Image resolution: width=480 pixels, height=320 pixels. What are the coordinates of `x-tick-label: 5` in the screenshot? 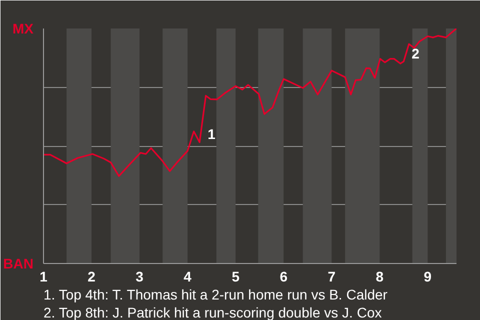 It's located at (236, 276).